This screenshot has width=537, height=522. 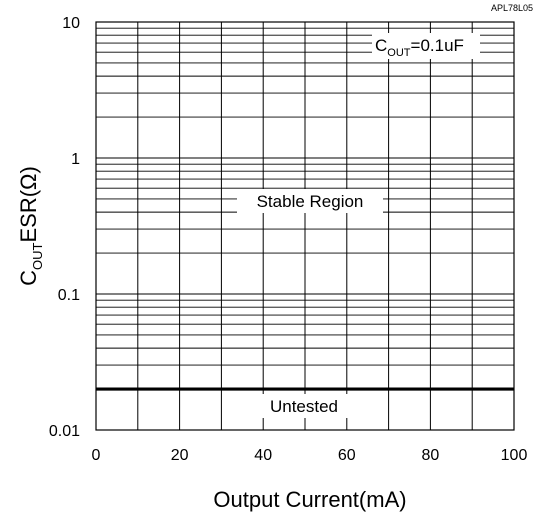 I want to click on condition-label-sub: OUT, so click(x=399, y=53).